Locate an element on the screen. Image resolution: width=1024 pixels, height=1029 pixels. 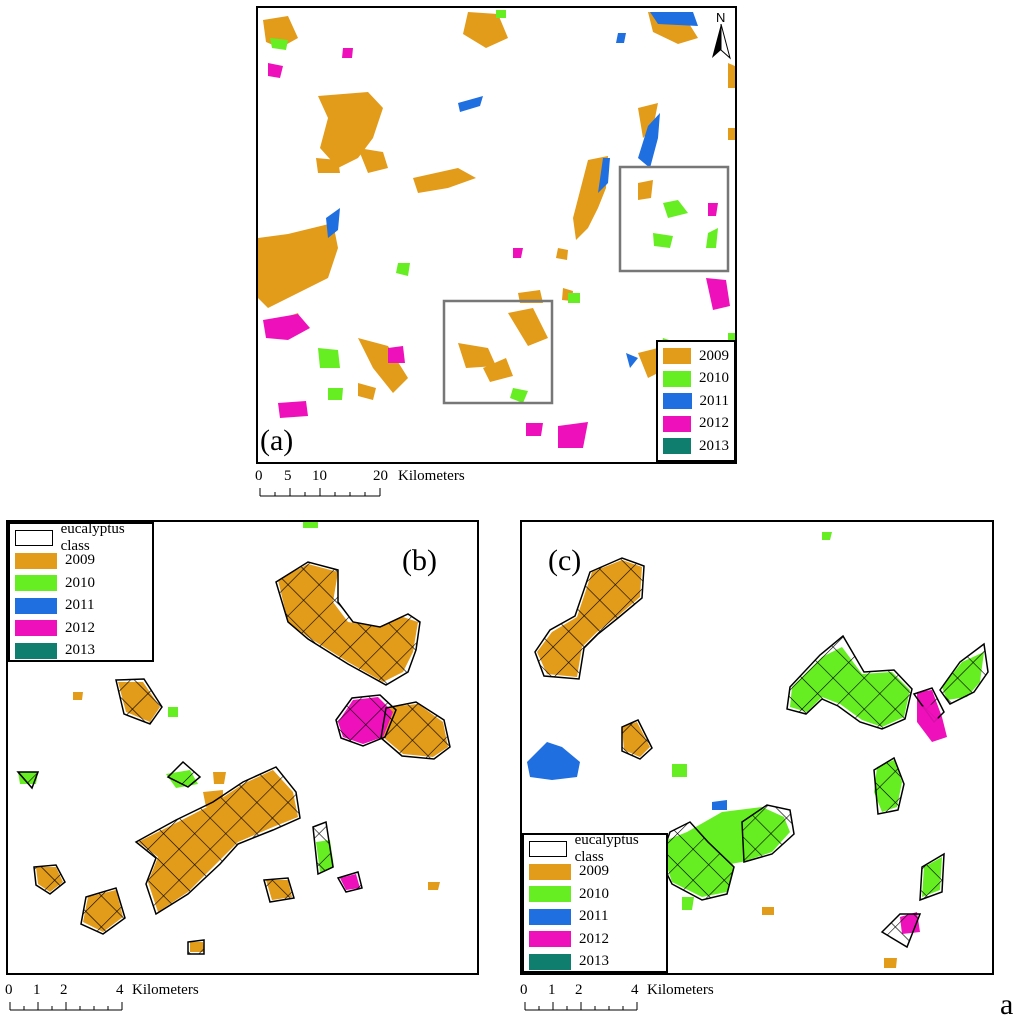
legend-a-row-2009: 2009 is located at coordinates (696, 356).